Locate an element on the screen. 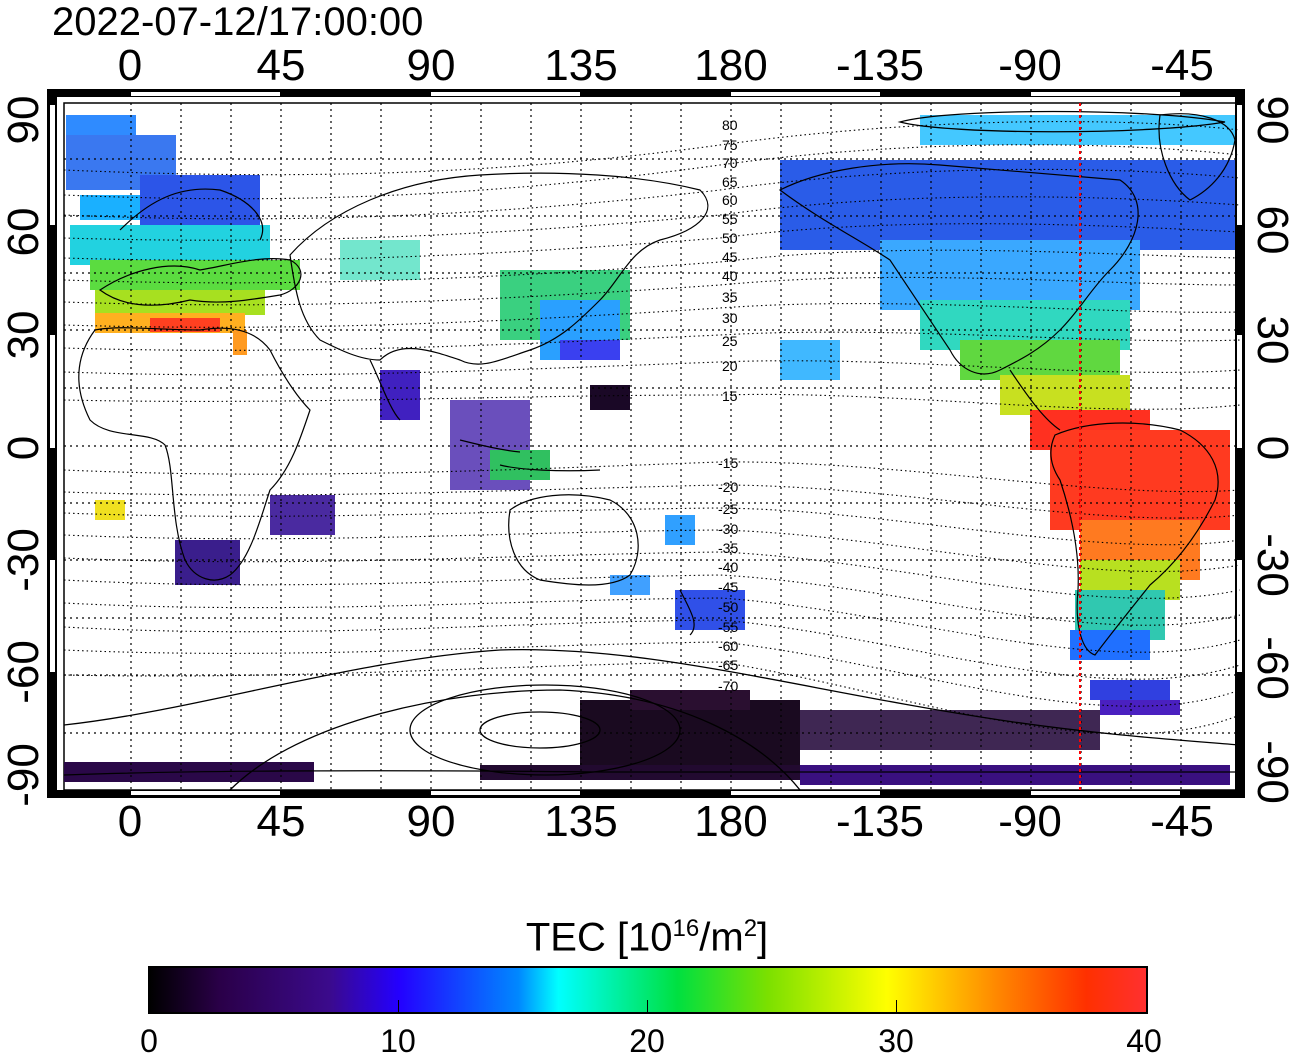 This screenshot has width=1294, height=1059. contour-label: -25 is located at coordinates (728, 509).